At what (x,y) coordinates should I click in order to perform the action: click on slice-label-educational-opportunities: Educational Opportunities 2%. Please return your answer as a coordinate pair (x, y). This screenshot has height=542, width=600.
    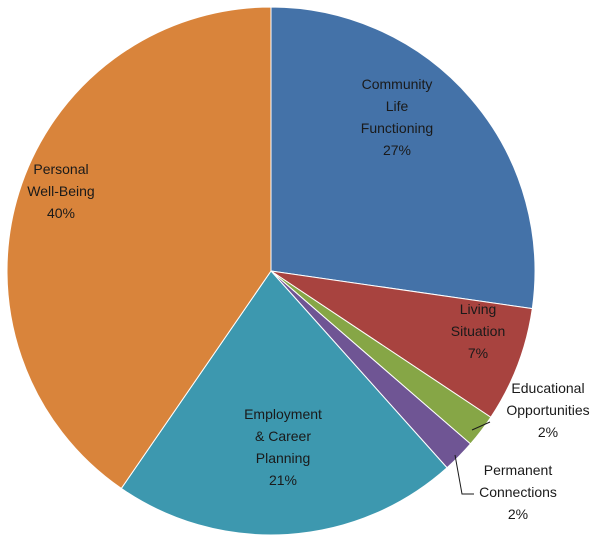
    Looking at the image, I should click on (547, 410).